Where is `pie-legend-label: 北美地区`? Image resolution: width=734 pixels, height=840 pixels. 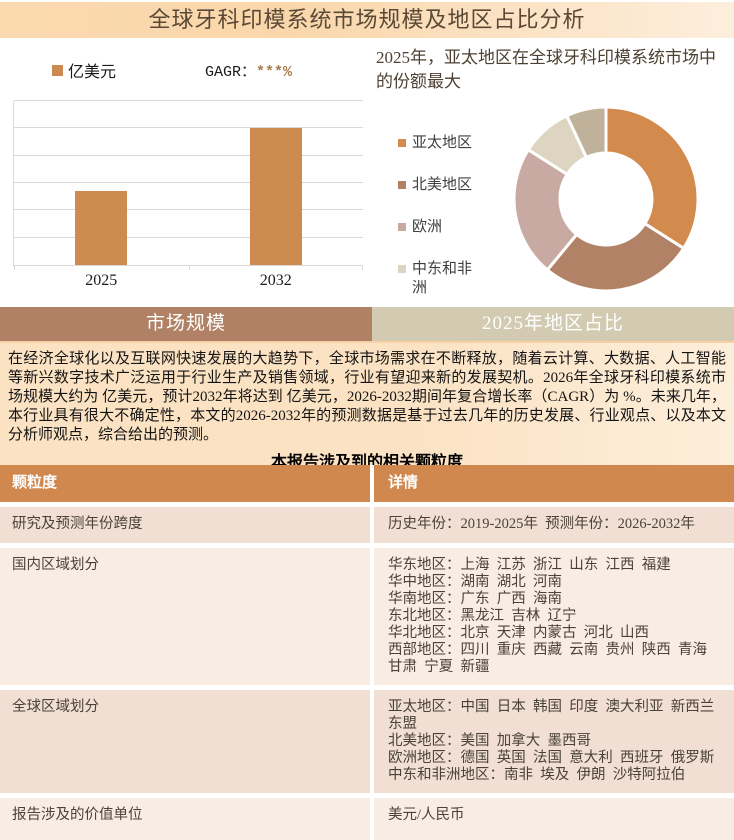 pie-legend-label: 北美地区 is located at coordinates (442, 185).